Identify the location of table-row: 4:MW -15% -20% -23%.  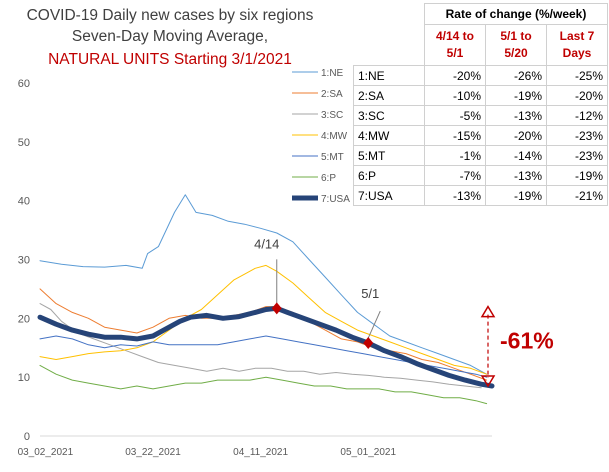
(480, 135).